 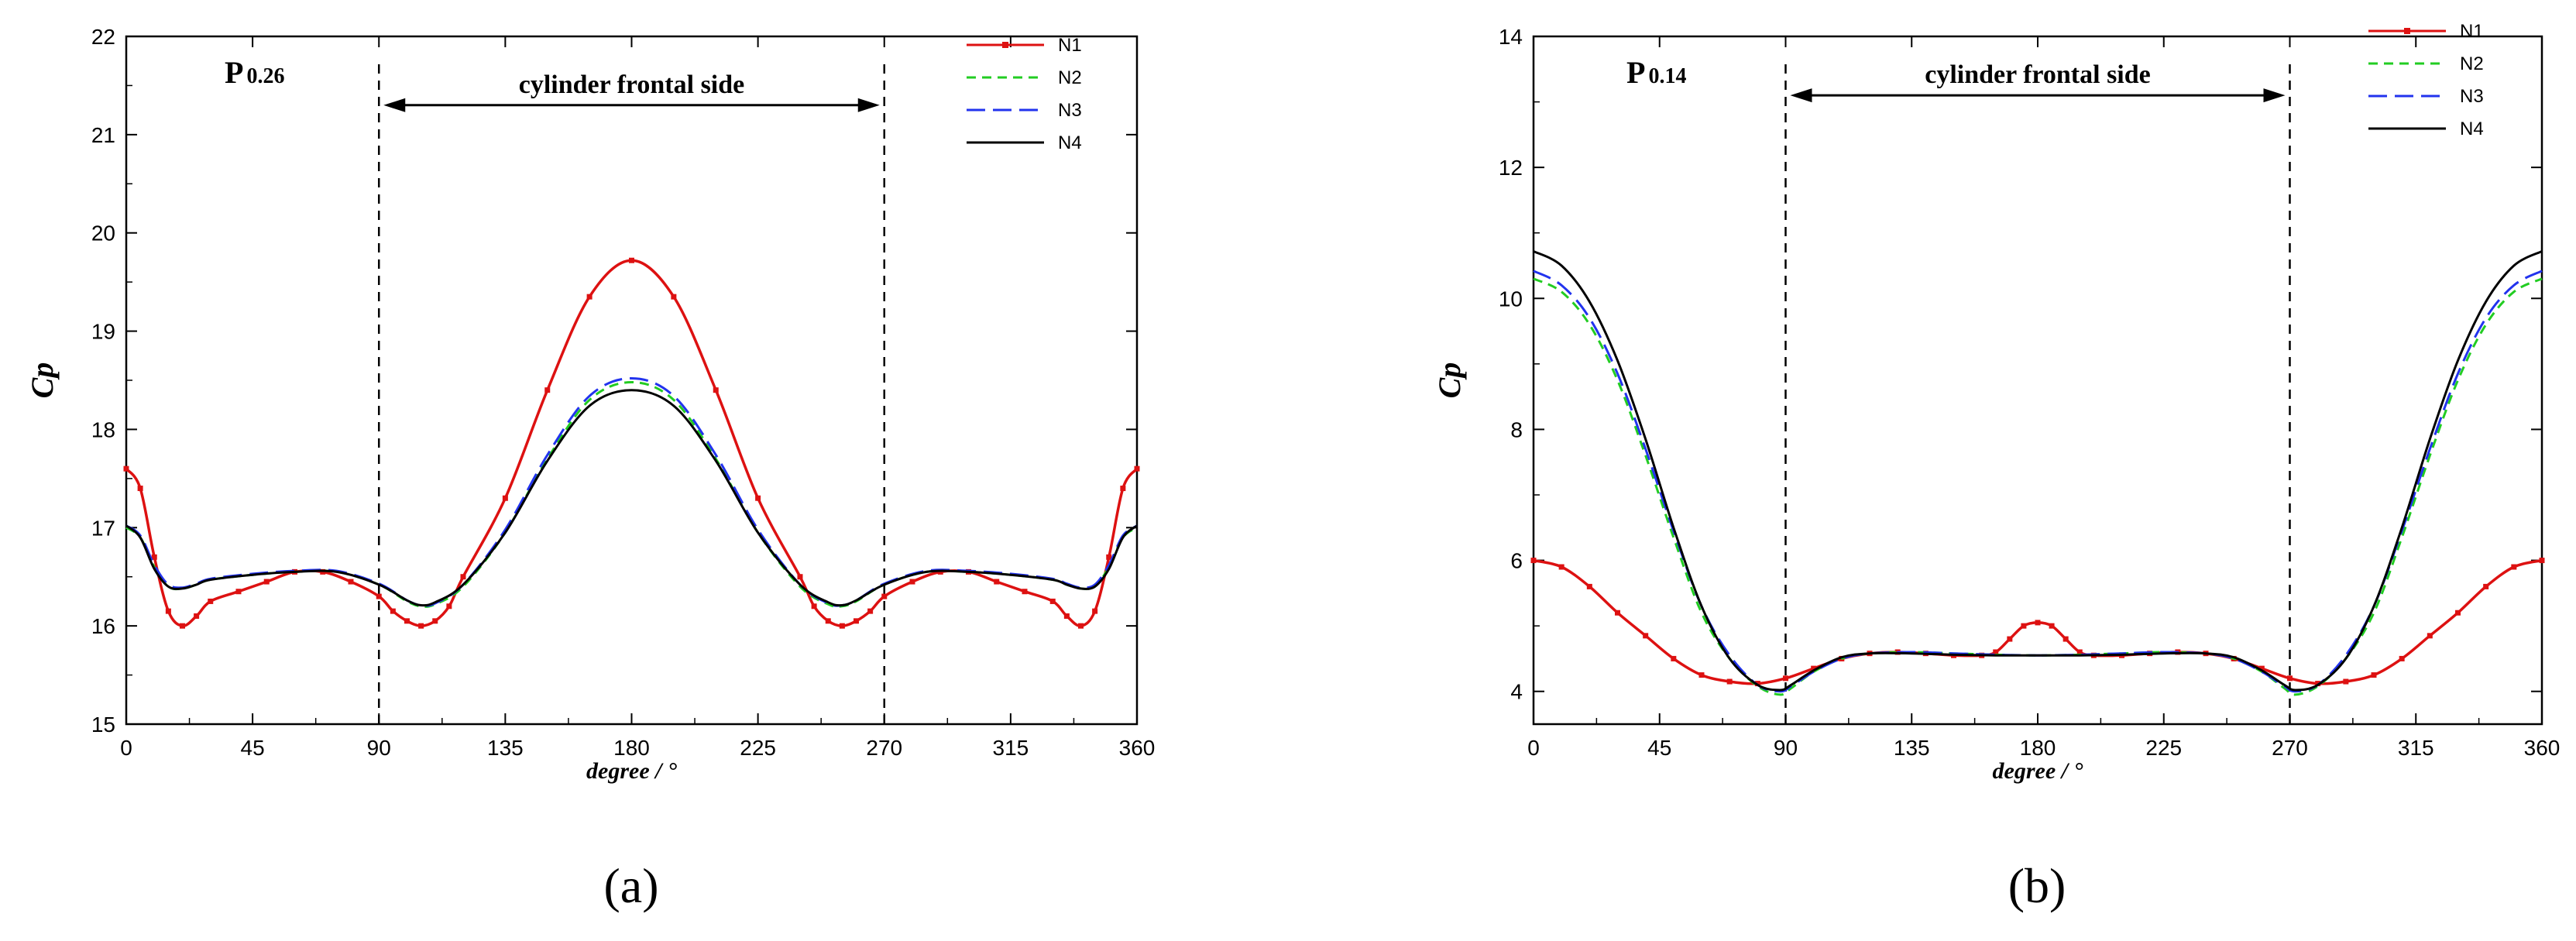 I want to click on series-line-n4, so click(x=631, y=498).